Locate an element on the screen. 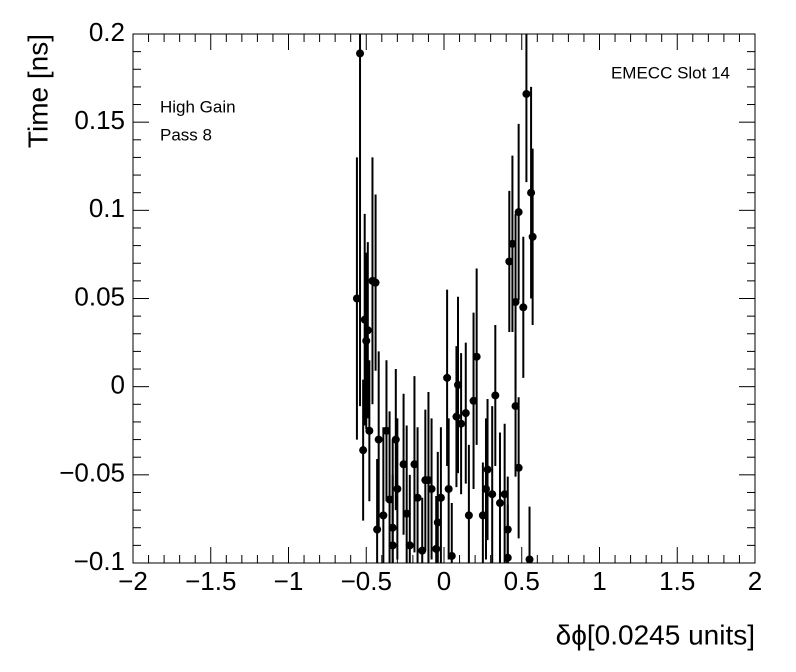 This screenshot has height=672, width=796. x-tick-label: 0.5 is located at coordinates (522, 581).